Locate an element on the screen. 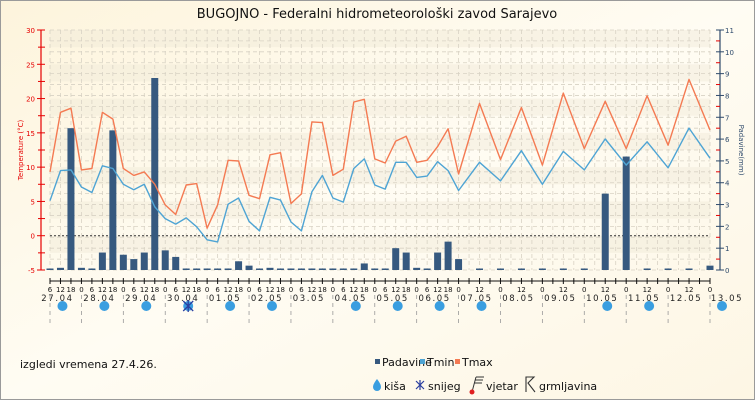 The width and height of the screenshot is (755, 400). legend-swatch is located at coordinates (422, 361).